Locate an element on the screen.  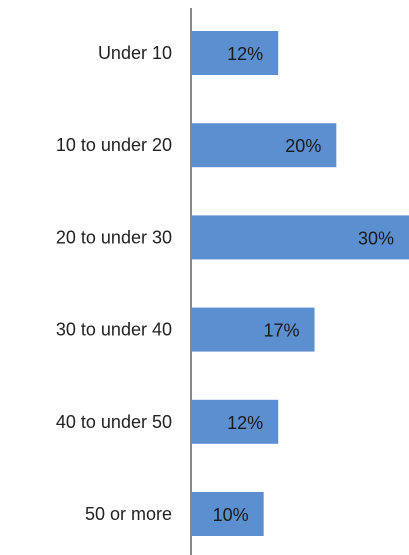
category-label-3: 30 to under 40 is located at coordinates (114, 330).